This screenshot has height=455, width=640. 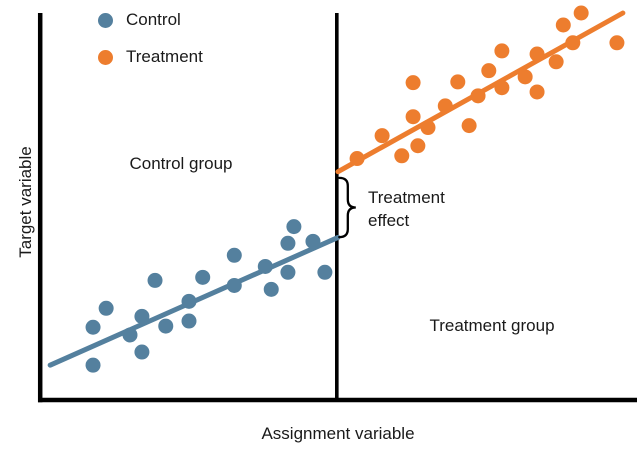 I want to click on legend-item-treatment: Treatment, so click(x=150, y=56).